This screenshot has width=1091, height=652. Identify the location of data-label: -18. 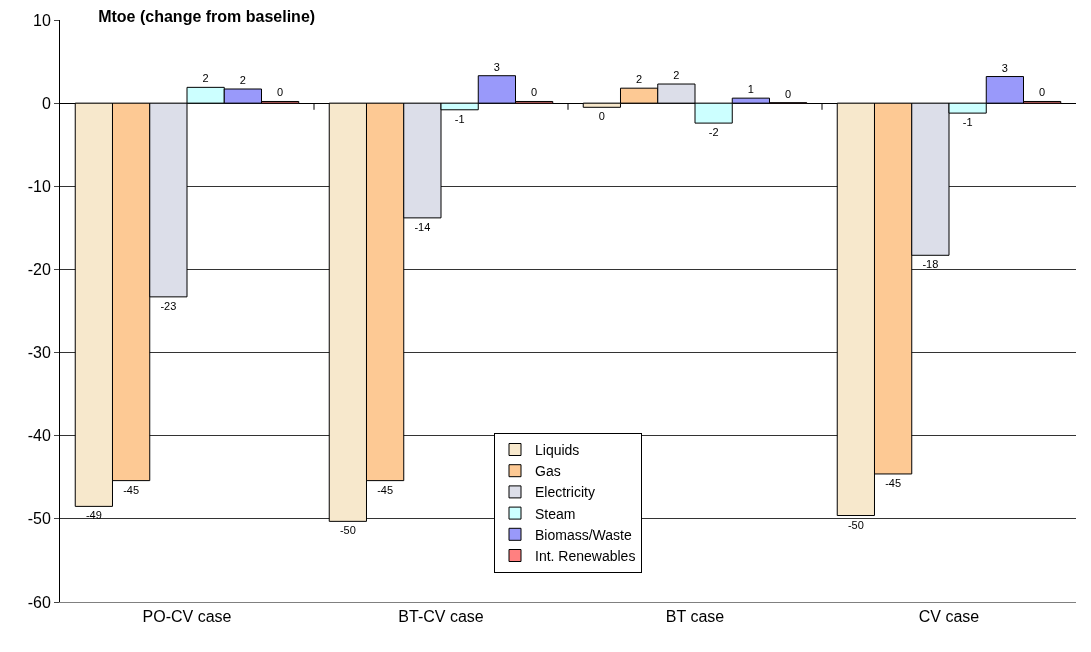
(930, 264).